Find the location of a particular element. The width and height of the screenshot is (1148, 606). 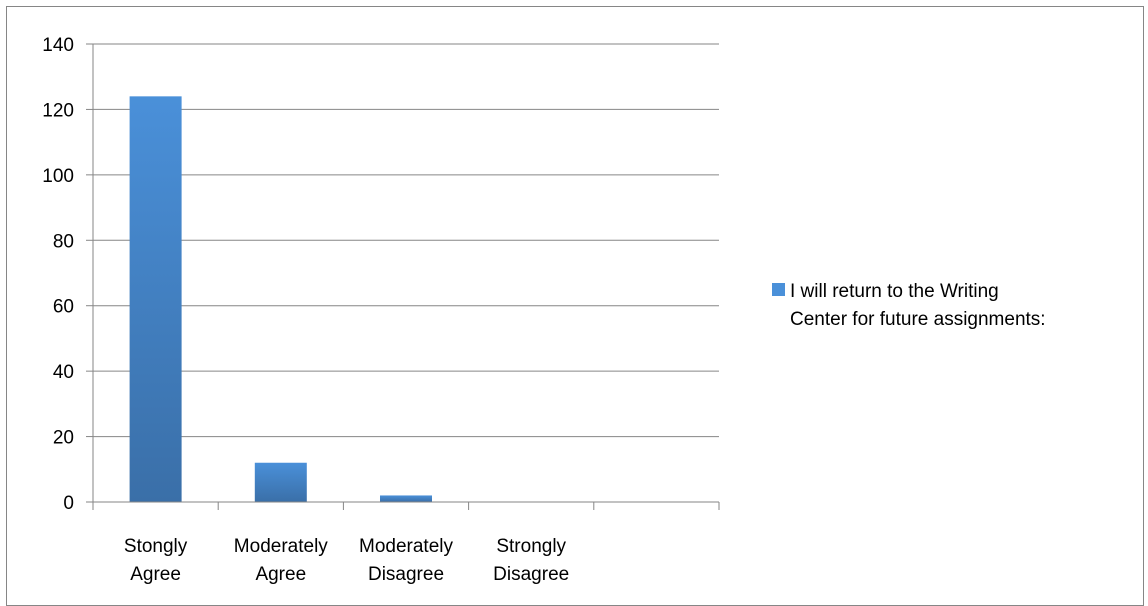

category-label: Stongly is located at coordinates (156, 546).